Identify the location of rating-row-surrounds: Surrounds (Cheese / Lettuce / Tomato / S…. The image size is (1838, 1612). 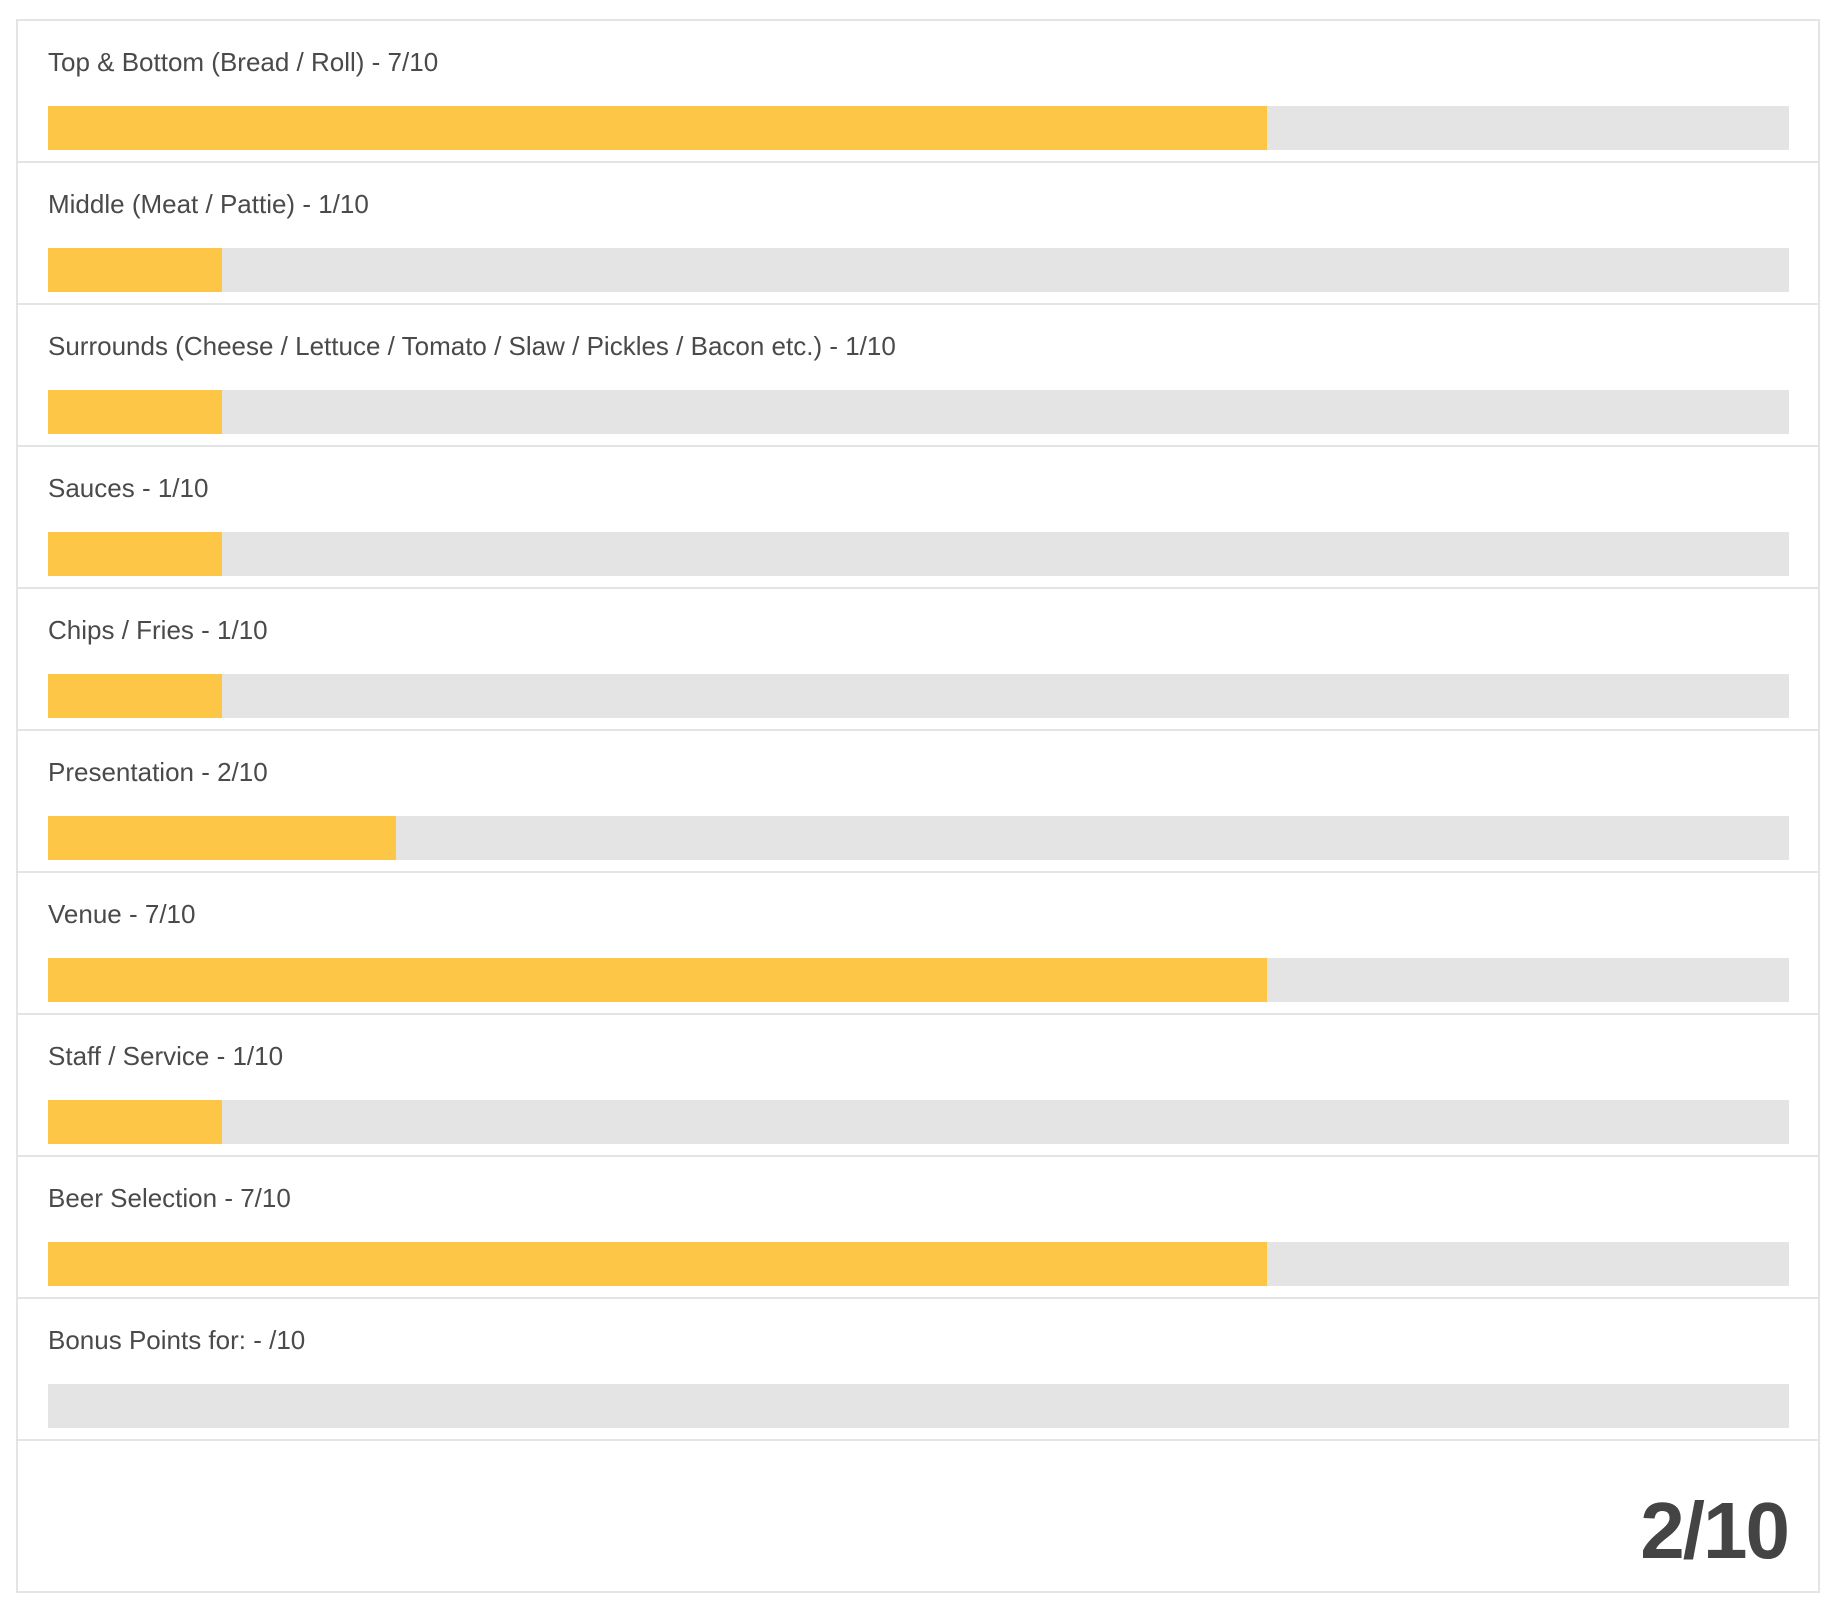
(918, 376).